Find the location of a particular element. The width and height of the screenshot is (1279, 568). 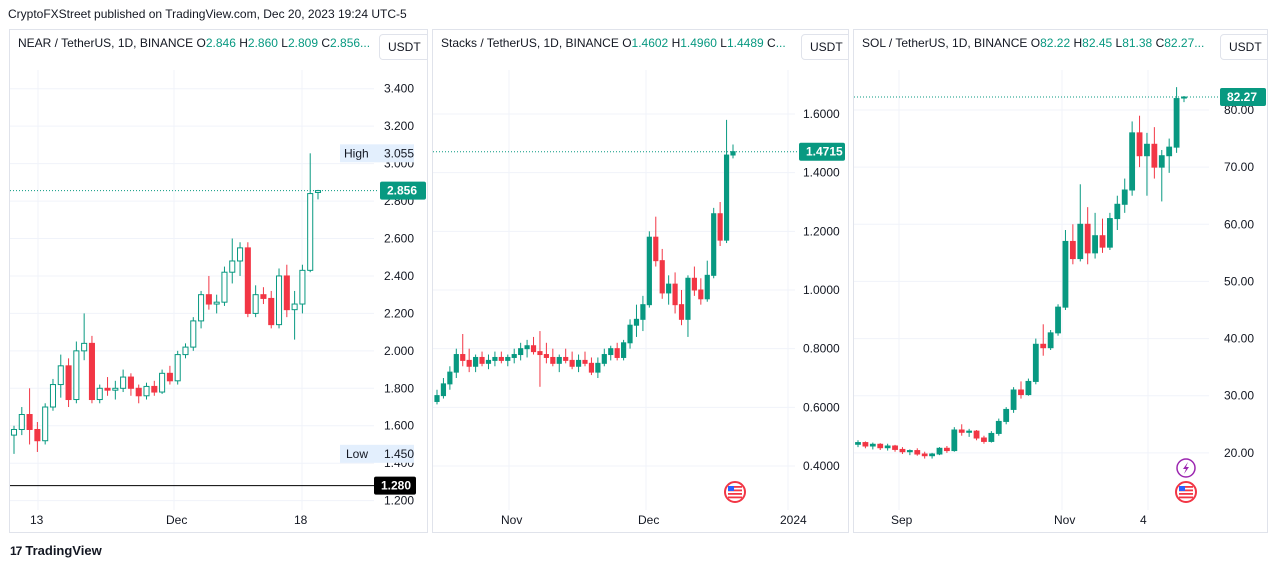

us-flag-icon is located at coordinates (1186, 492).